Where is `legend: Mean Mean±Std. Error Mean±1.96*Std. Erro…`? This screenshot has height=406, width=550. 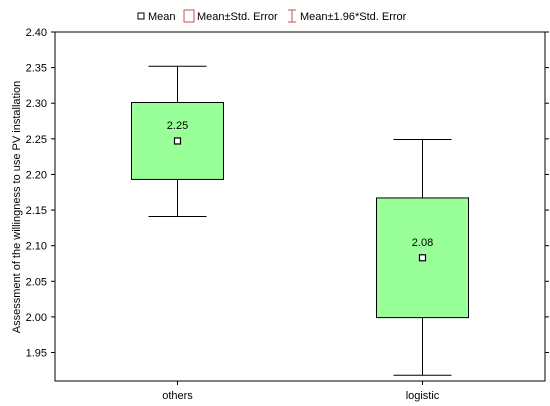
legend: Mean Mean±Std. Error Mean±1.96*Std. Erro… is located at coordinates (272, 16).